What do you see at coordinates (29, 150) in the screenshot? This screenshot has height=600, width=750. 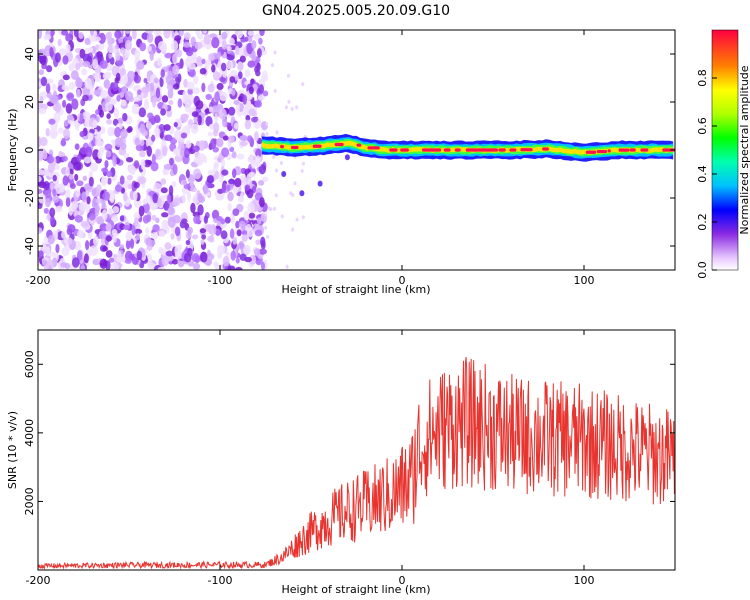 I see `y-tick-label: 0` at bounding box center [29, 150].